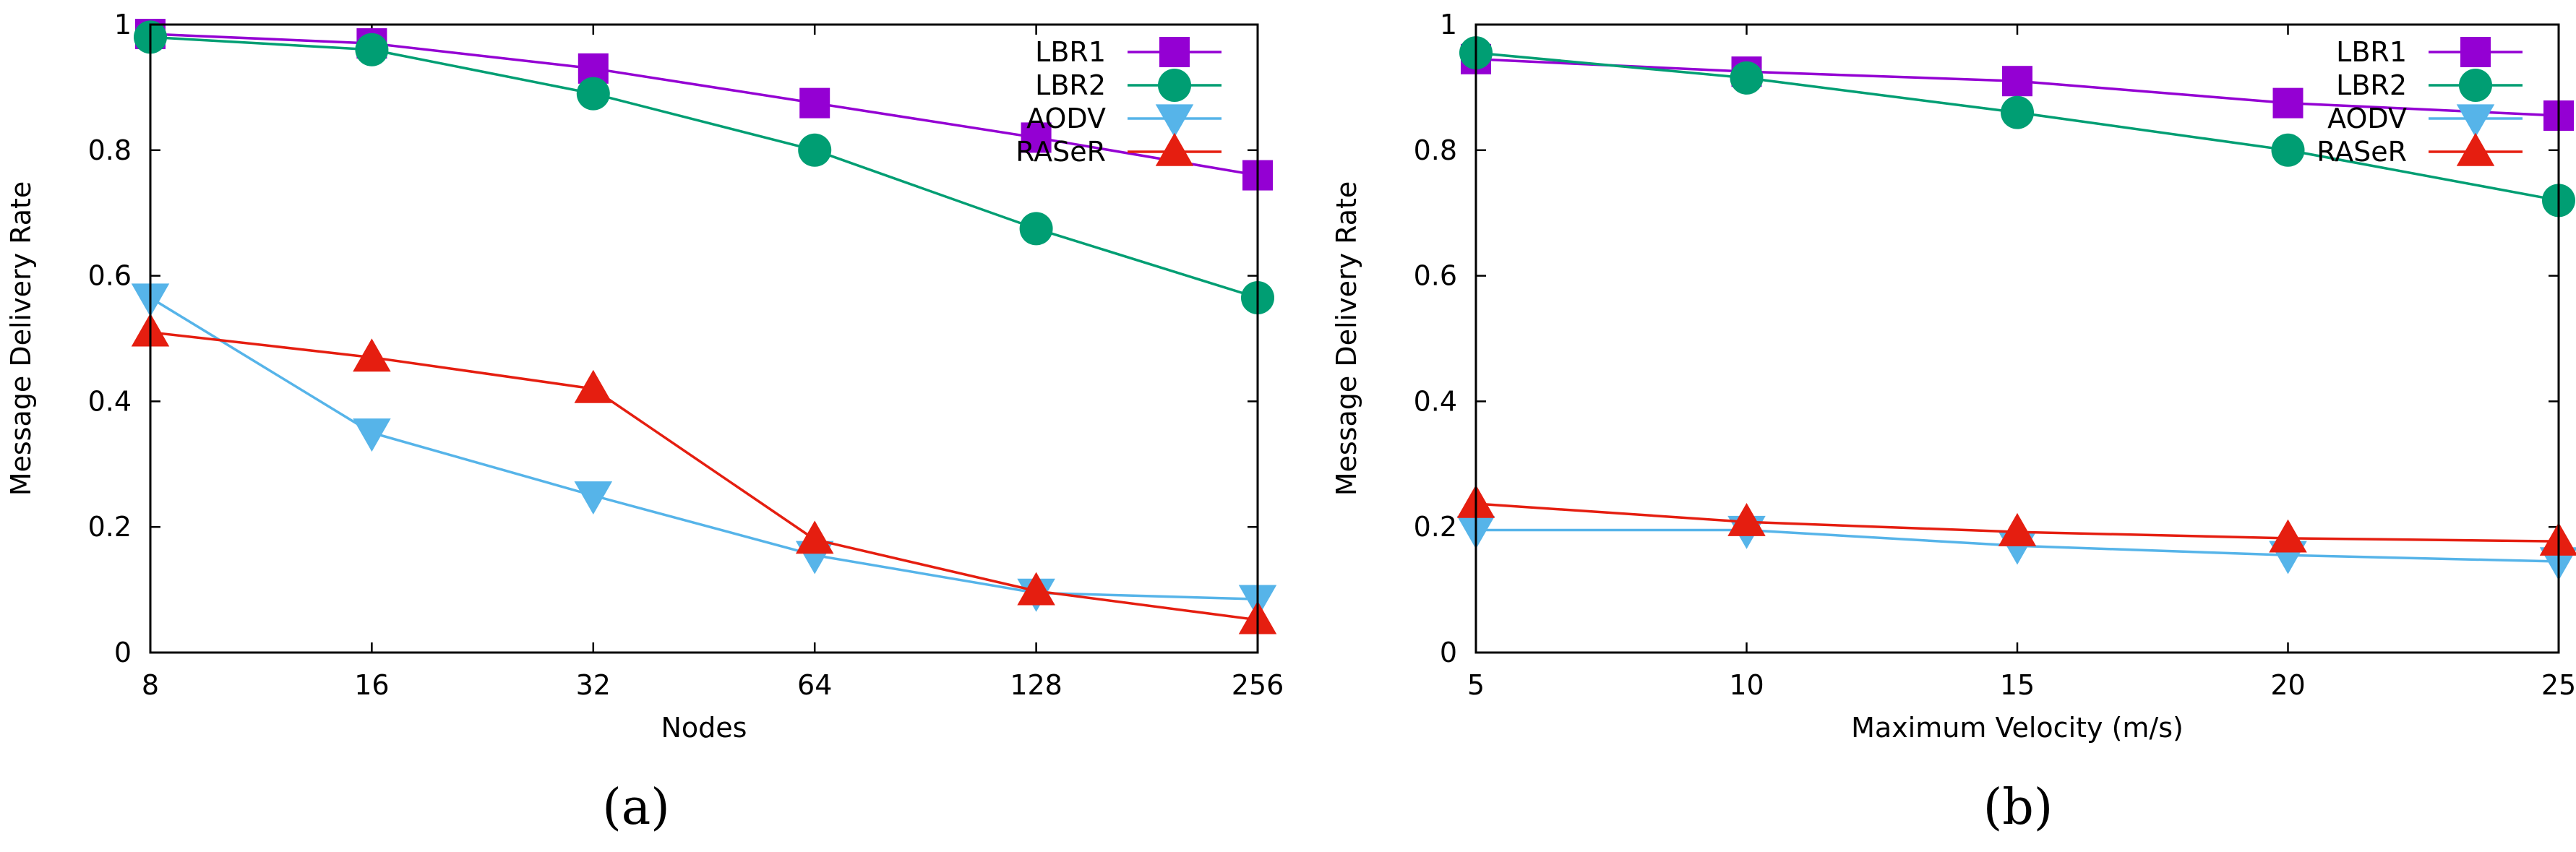 The width and height of the screenshot is (2576, 852). What do you see at coordinates (2018, 807) in the screenshot?
I see `panel-caption: (b)` at bounding box center [2018, 807].